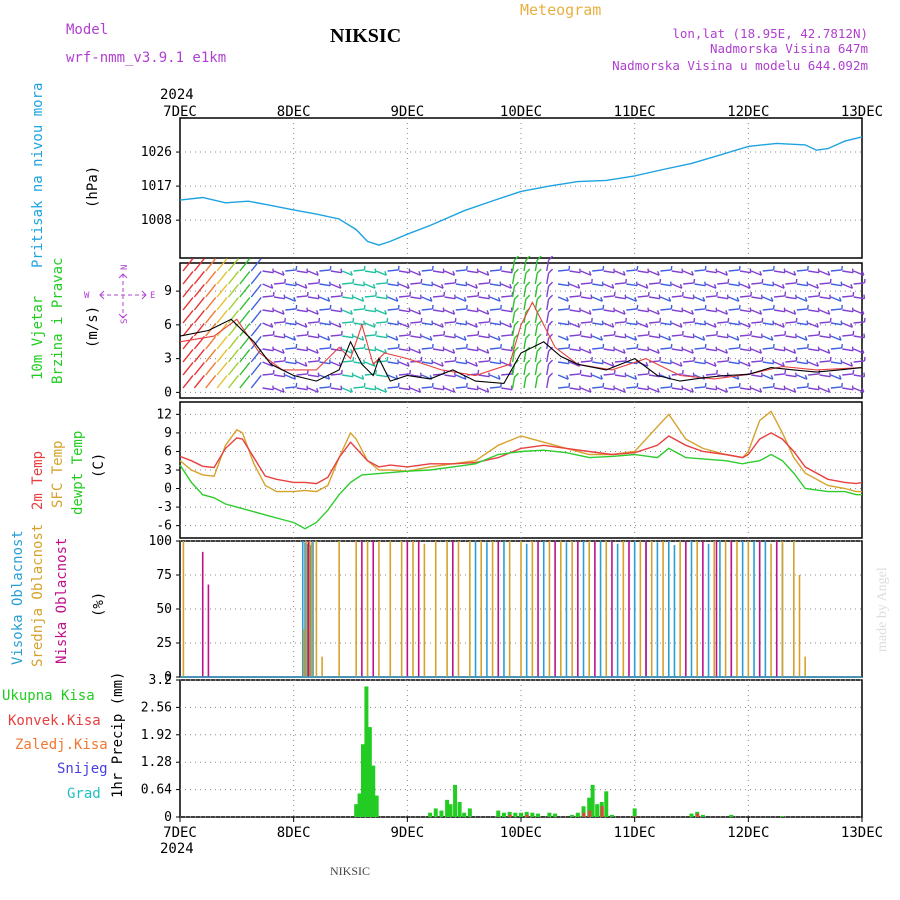 The width and height of the screenshot is (900, 900). What do you see at coordinates (521, 609) in the screenshot?
I see `cloud-panel` at bounding box center [521, 609].